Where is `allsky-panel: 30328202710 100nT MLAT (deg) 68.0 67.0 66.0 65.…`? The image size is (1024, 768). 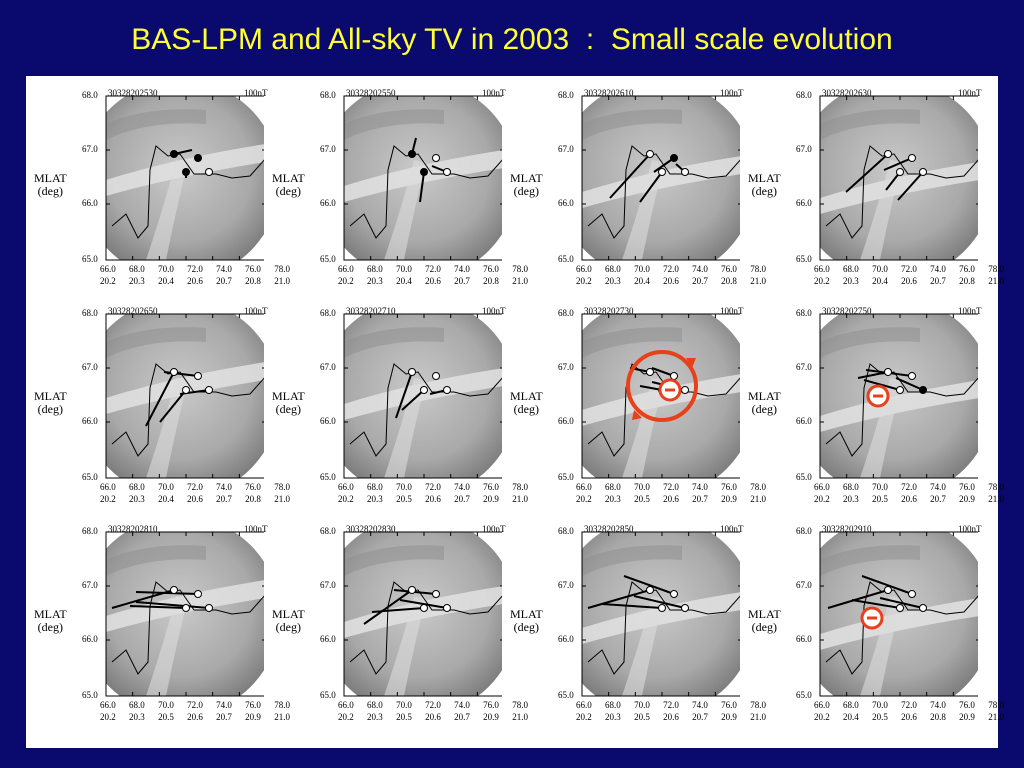 allsky-panel: 30328202710 100nT MLAT (deg) 68.0 67.0 66.0 65.… is located at coordinates (396, 408).